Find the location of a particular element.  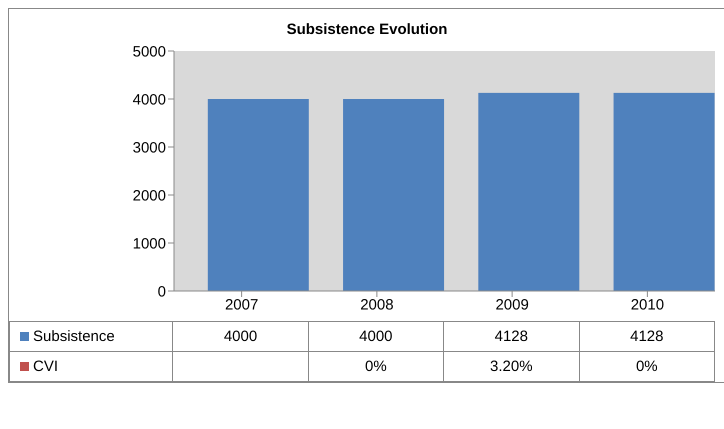

legend-label: CVI is located at coordinates (91, 367).